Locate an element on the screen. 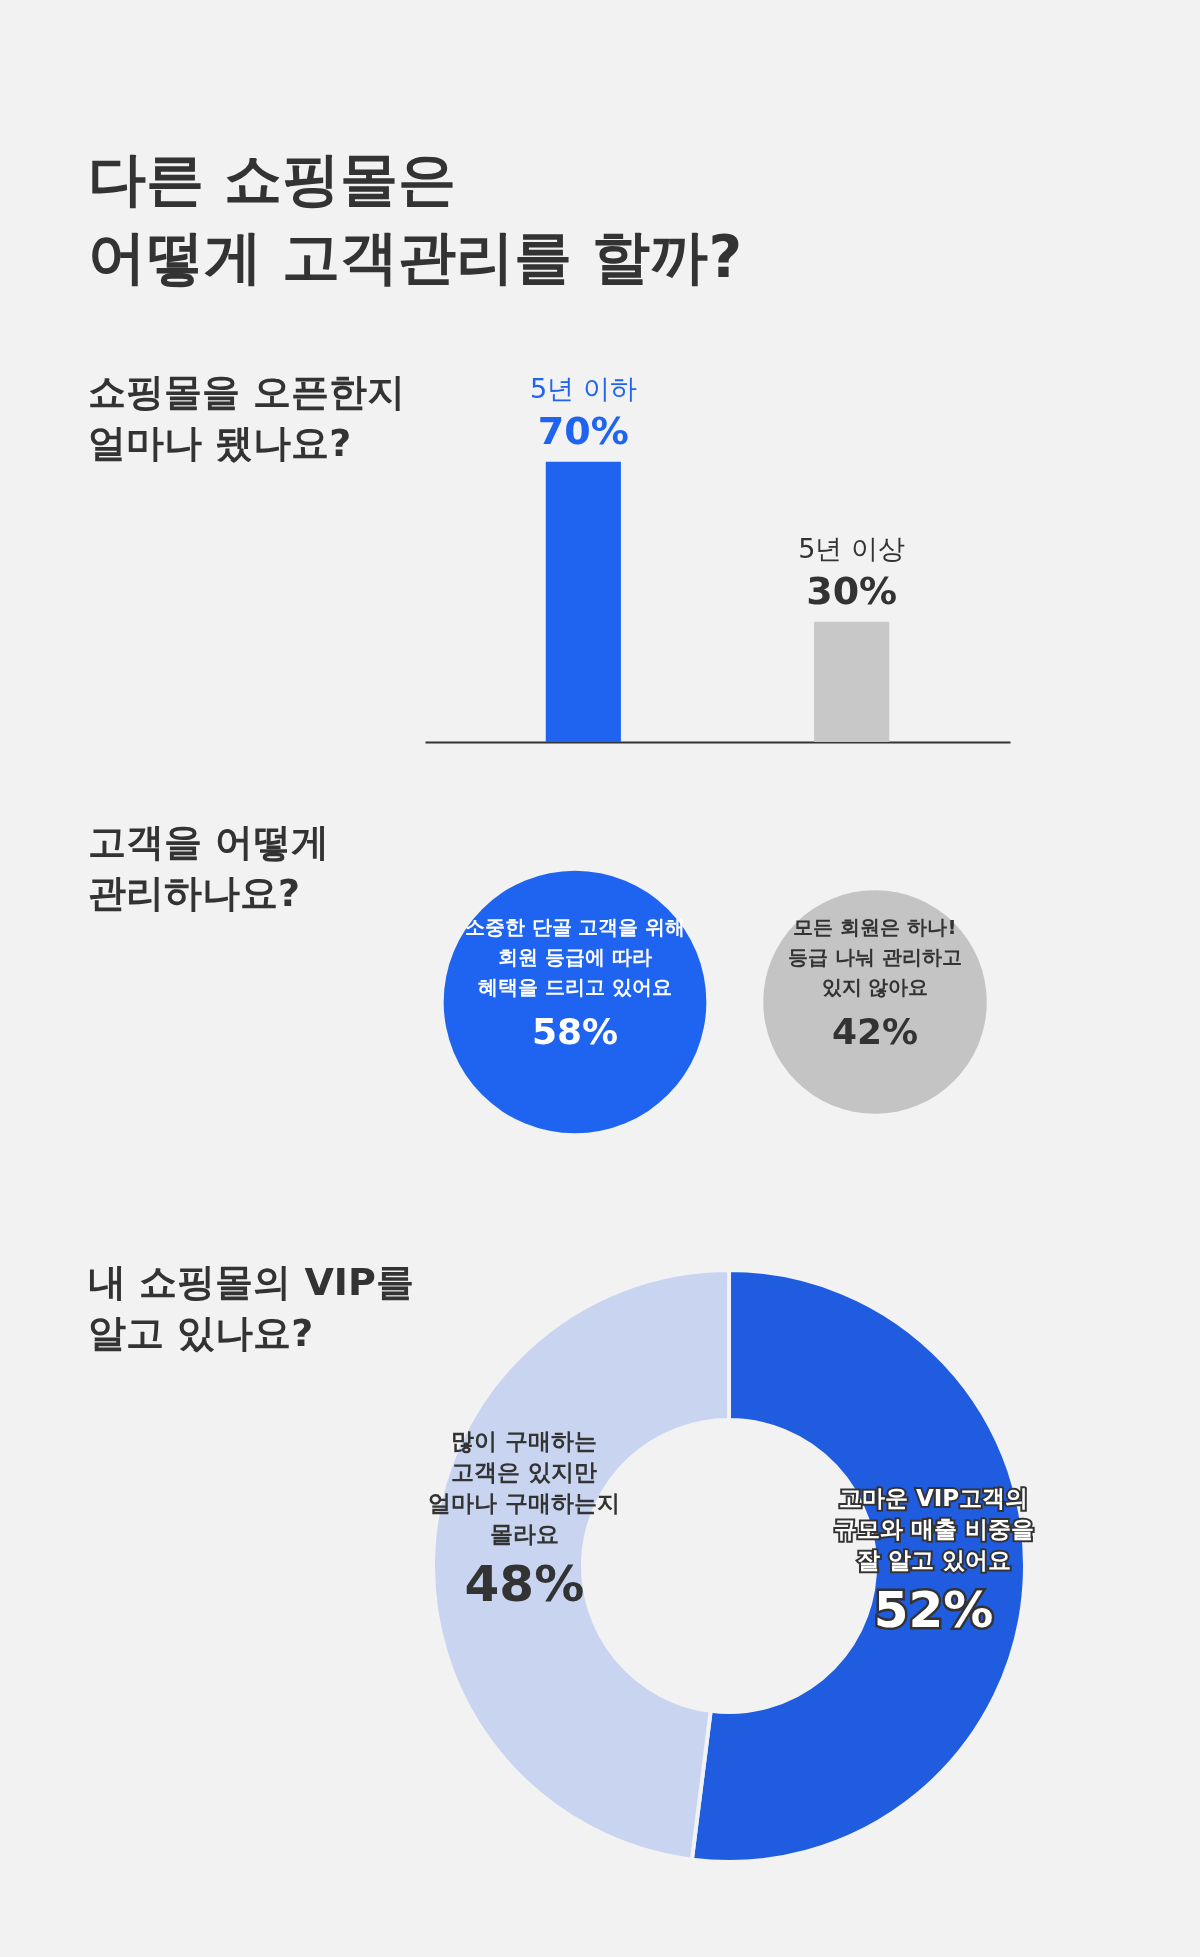 Image resolution: width=1200 pixels, height=1957 pixels. x-tick-label: 5년 이상 is located at coordinates (852, 548).